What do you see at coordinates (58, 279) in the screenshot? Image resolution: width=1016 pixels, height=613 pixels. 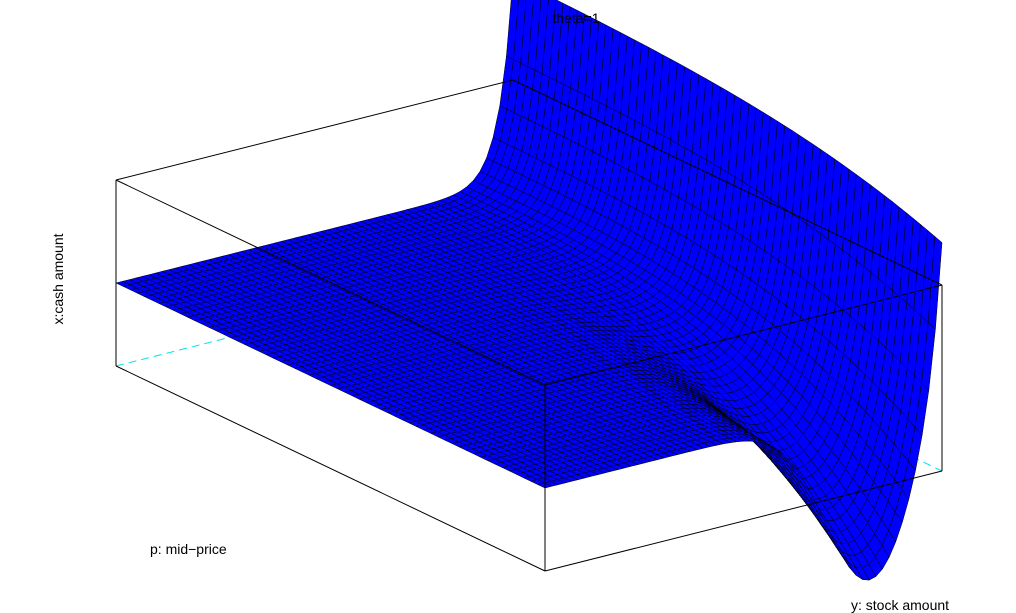 I see `z-axis-label: x:cash amount` at bounding box center [58, 279].